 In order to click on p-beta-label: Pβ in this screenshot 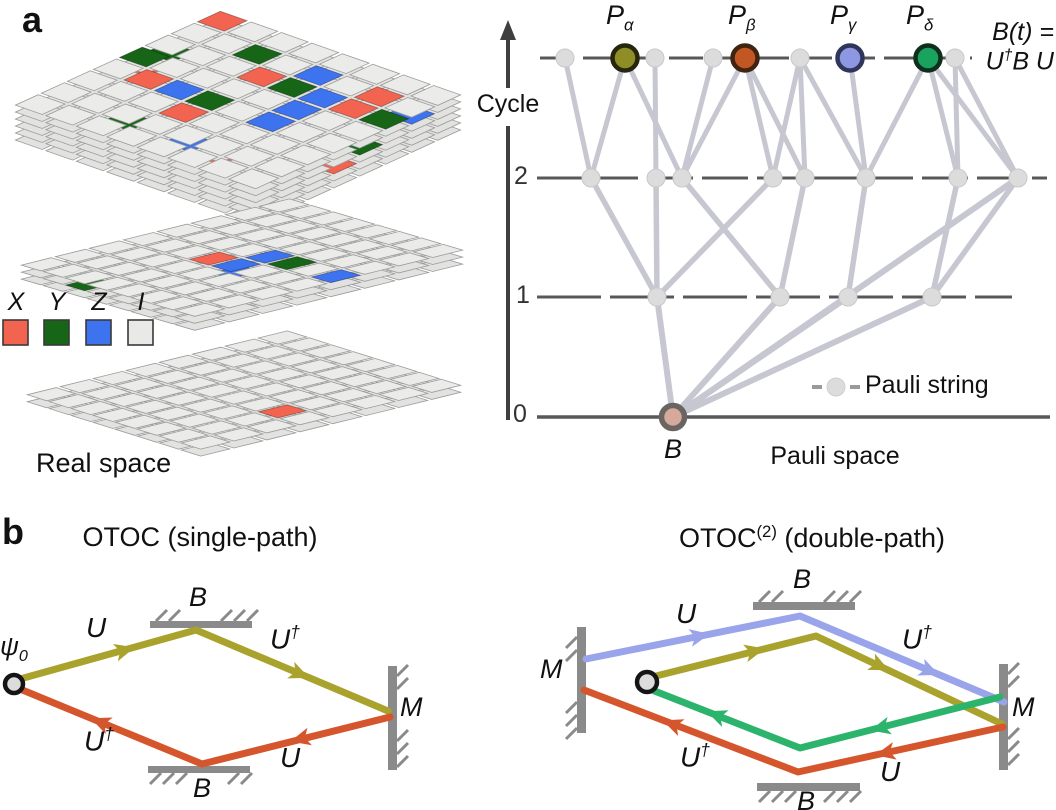, I will do `click(742, 17)`.